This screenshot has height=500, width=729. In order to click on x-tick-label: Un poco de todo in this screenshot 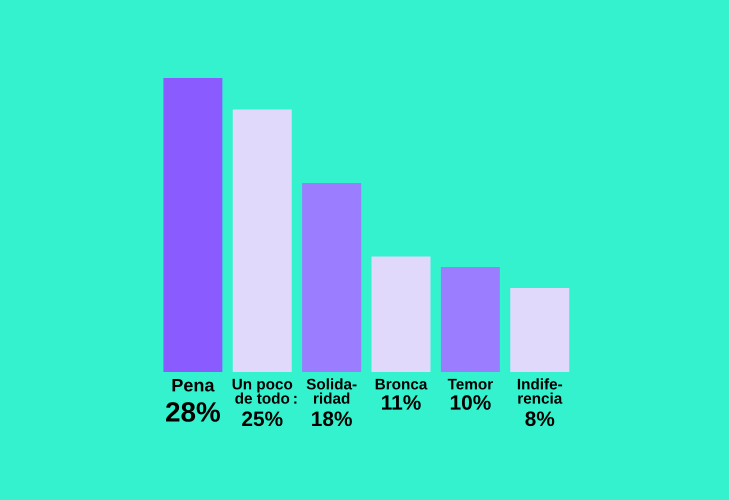, I will do `click(262, 391)`.